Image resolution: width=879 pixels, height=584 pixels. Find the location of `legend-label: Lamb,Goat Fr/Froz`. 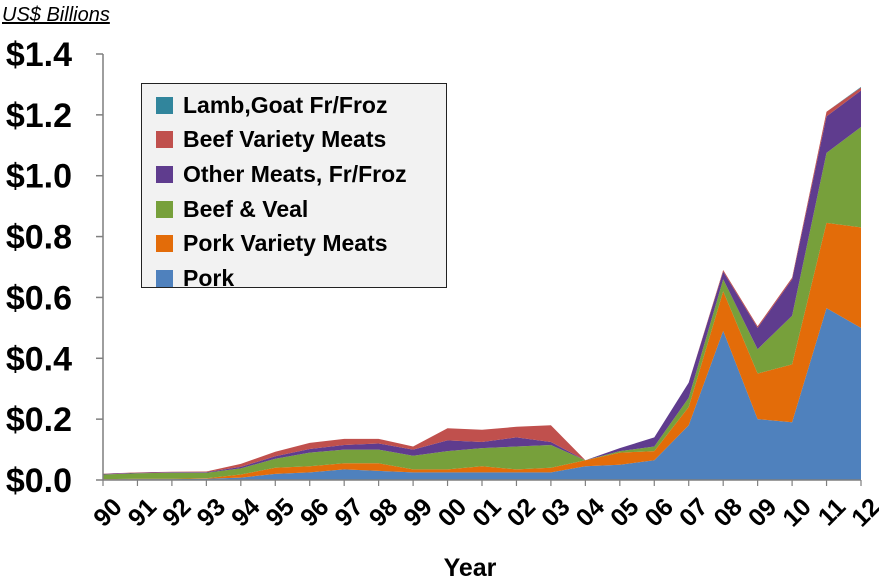

legend-label: Lamb,Goat Fr/Froz is located at coordinates (285, 104).